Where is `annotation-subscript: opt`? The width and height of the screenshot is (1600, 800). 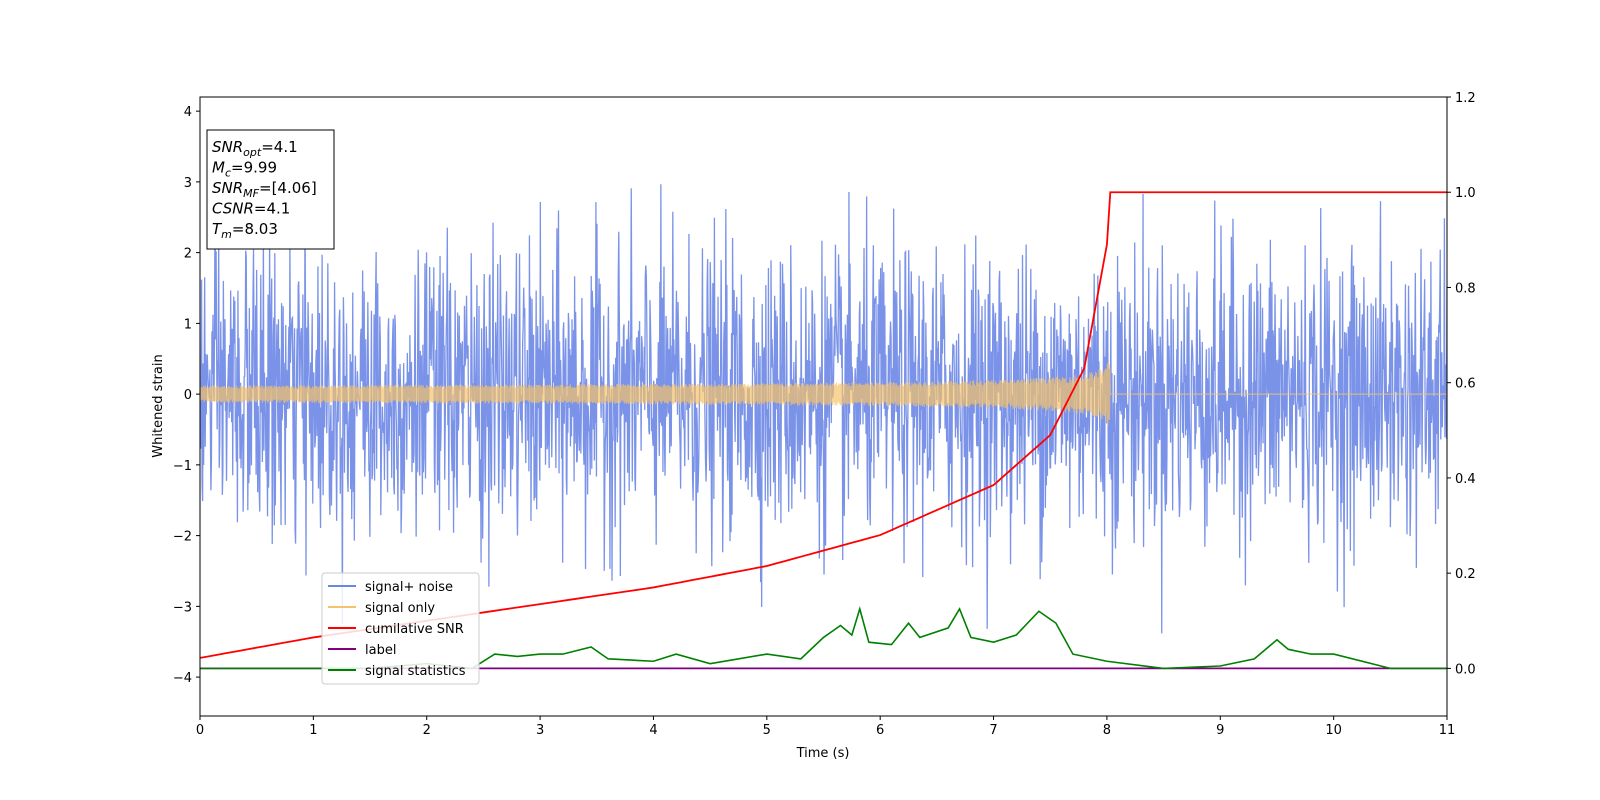 annotation-subscript: opt is located at coordinates (252, 152).